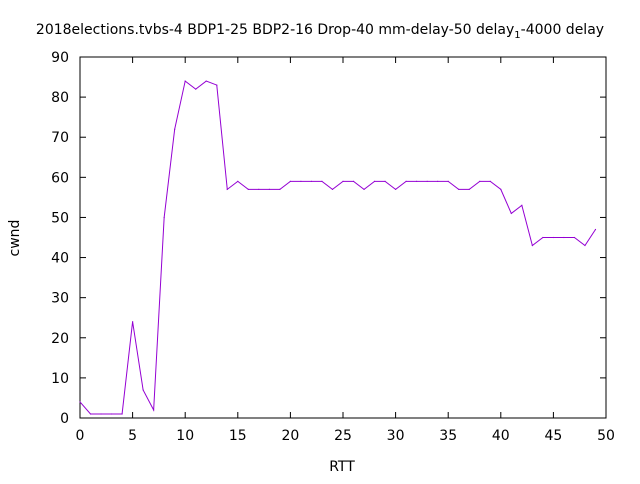 Image resolution: width=640 pixels, height=484 pixels. I want to click on y-tick-label: 20, so click(60, 339).